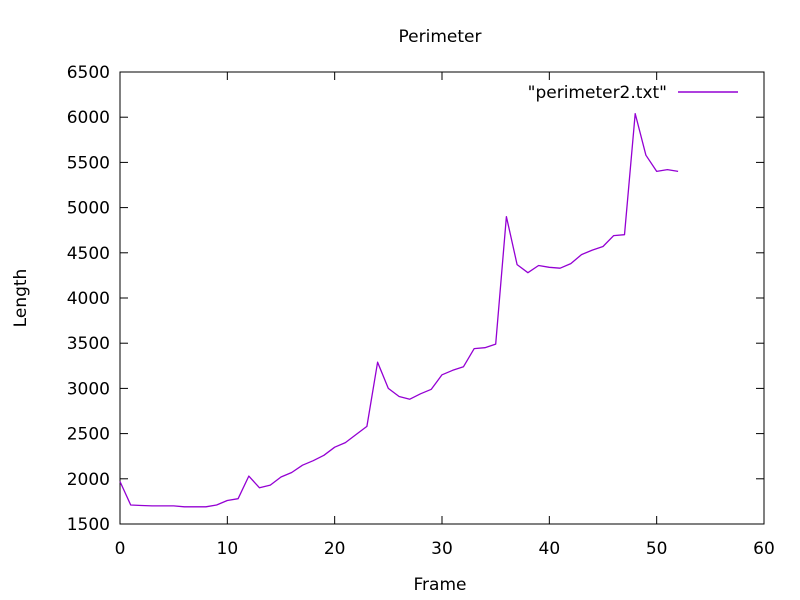 The width and height of the screenshot is (800, 600). I want to click on y-tick-label: 2000, so click(88, 480).